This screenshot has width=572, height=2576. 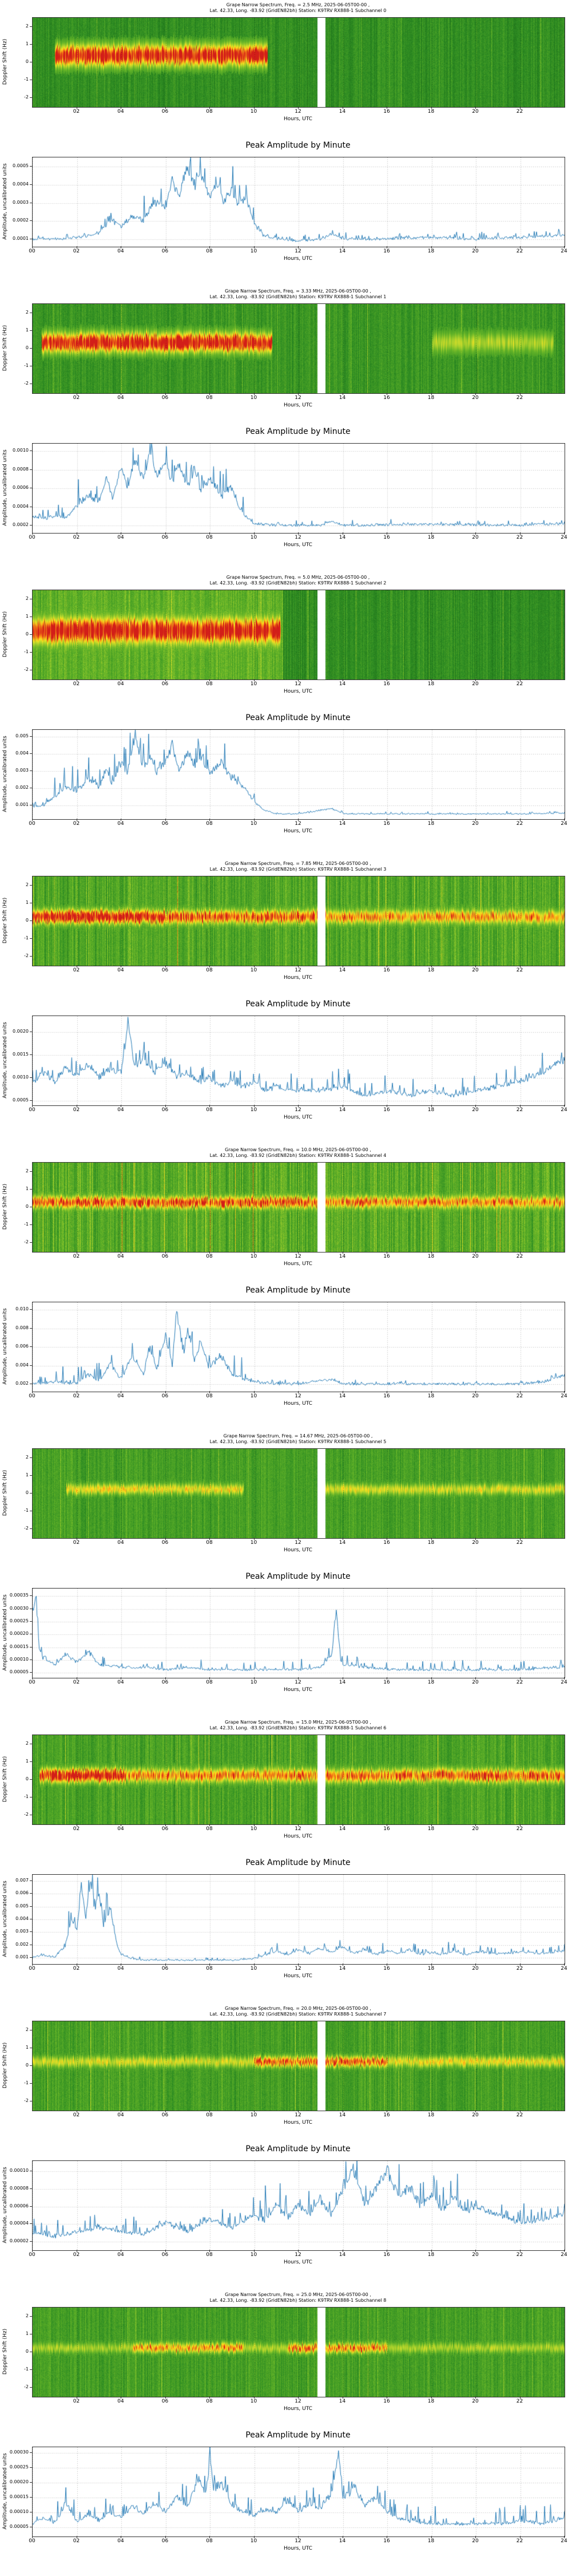 I want to click on x-tick-label: 00, so click(x=32, y=1968).